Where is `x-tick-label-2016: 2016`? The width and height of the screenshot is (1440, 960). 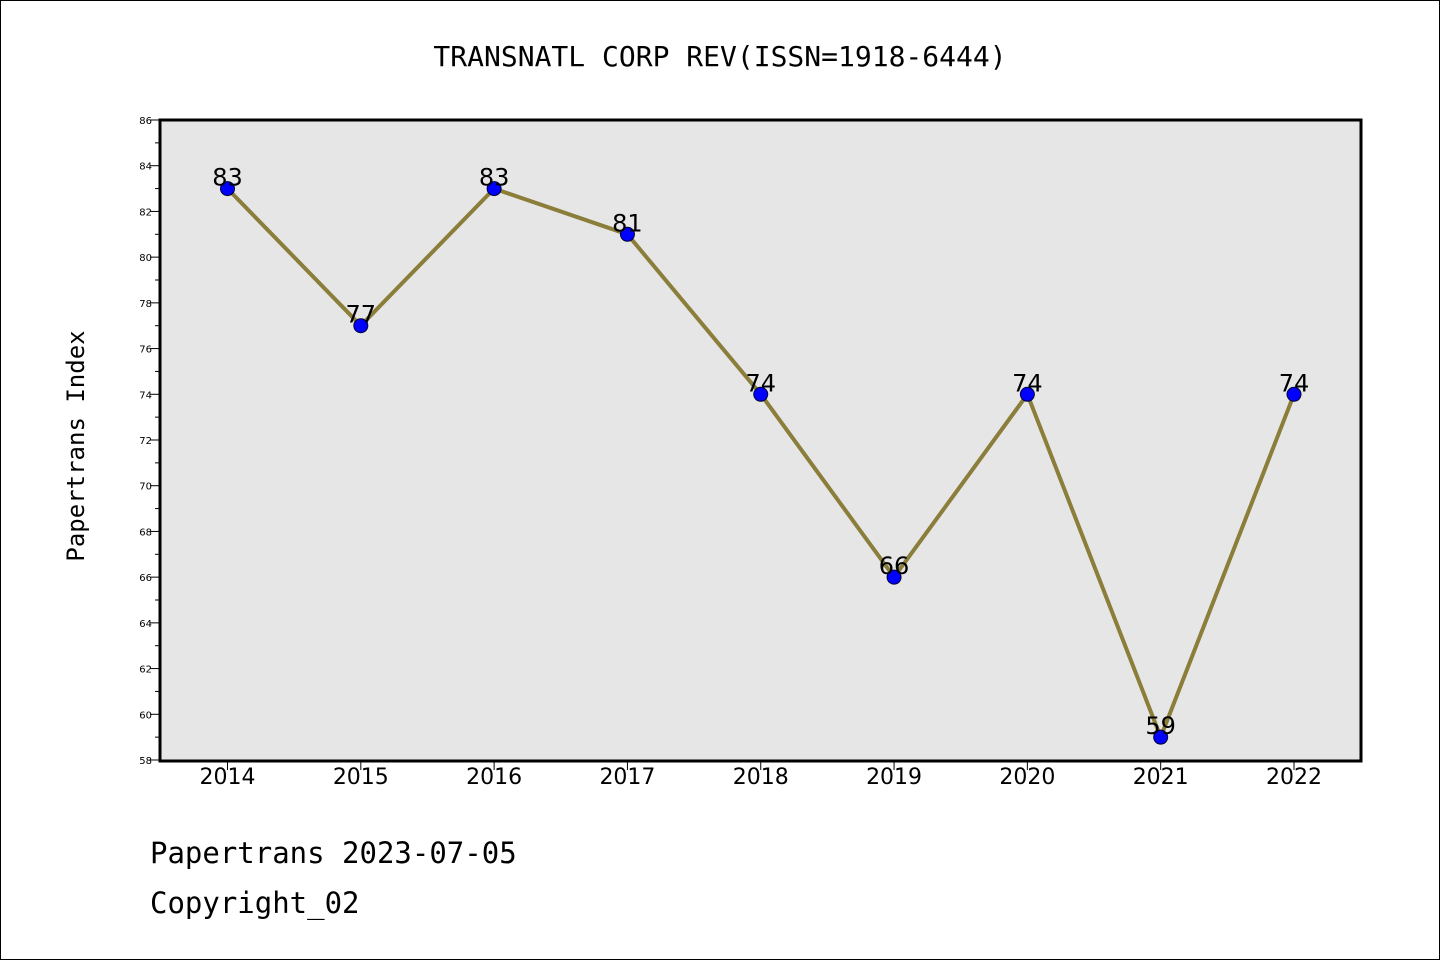 x-tick-label-2016: 2016 is located at coordinates (494, 777).